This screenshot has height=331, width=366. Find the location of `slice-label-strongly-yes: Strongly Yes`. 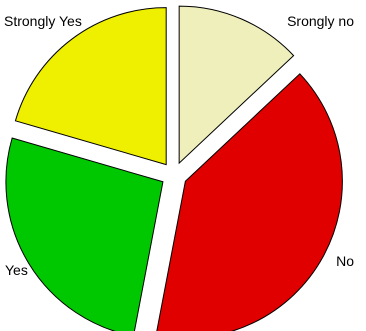

slice-label-strongly-yes: Strongly Yes is located at coordinates (43, 21).